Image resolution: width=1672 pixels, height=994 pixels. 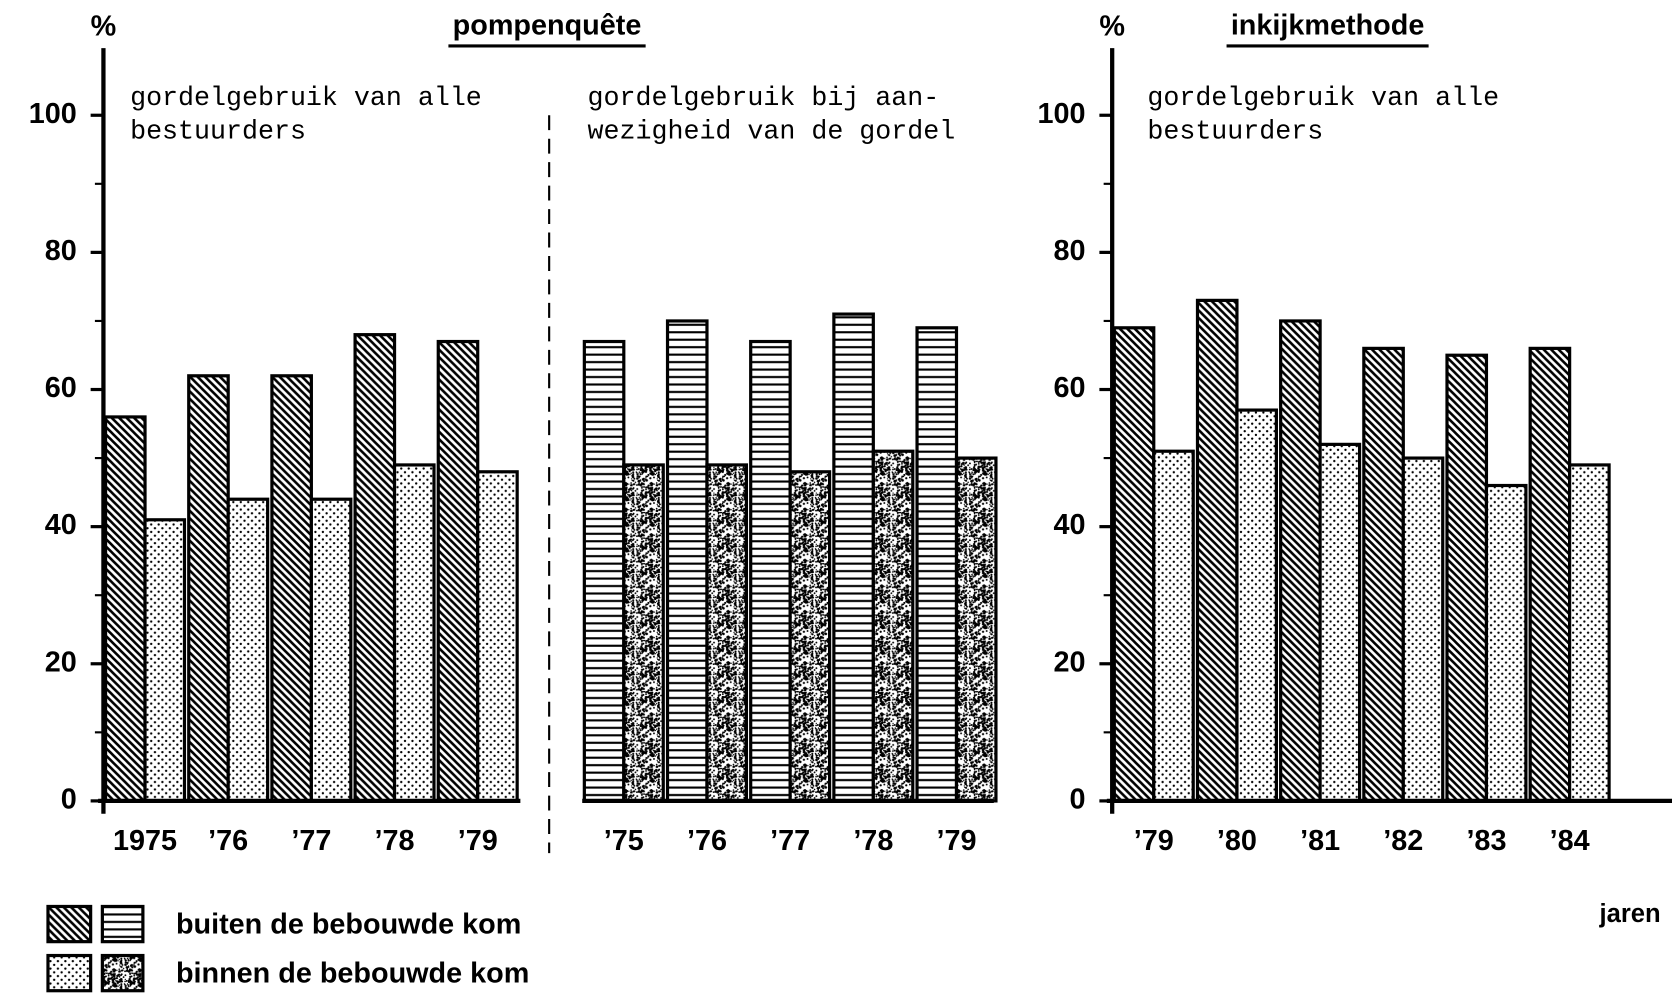 What do you see at coordinates (352, 973) in the screenshot?
I see `legend-label: binnen de bebouwde kom` at bounding box center [352, 973].